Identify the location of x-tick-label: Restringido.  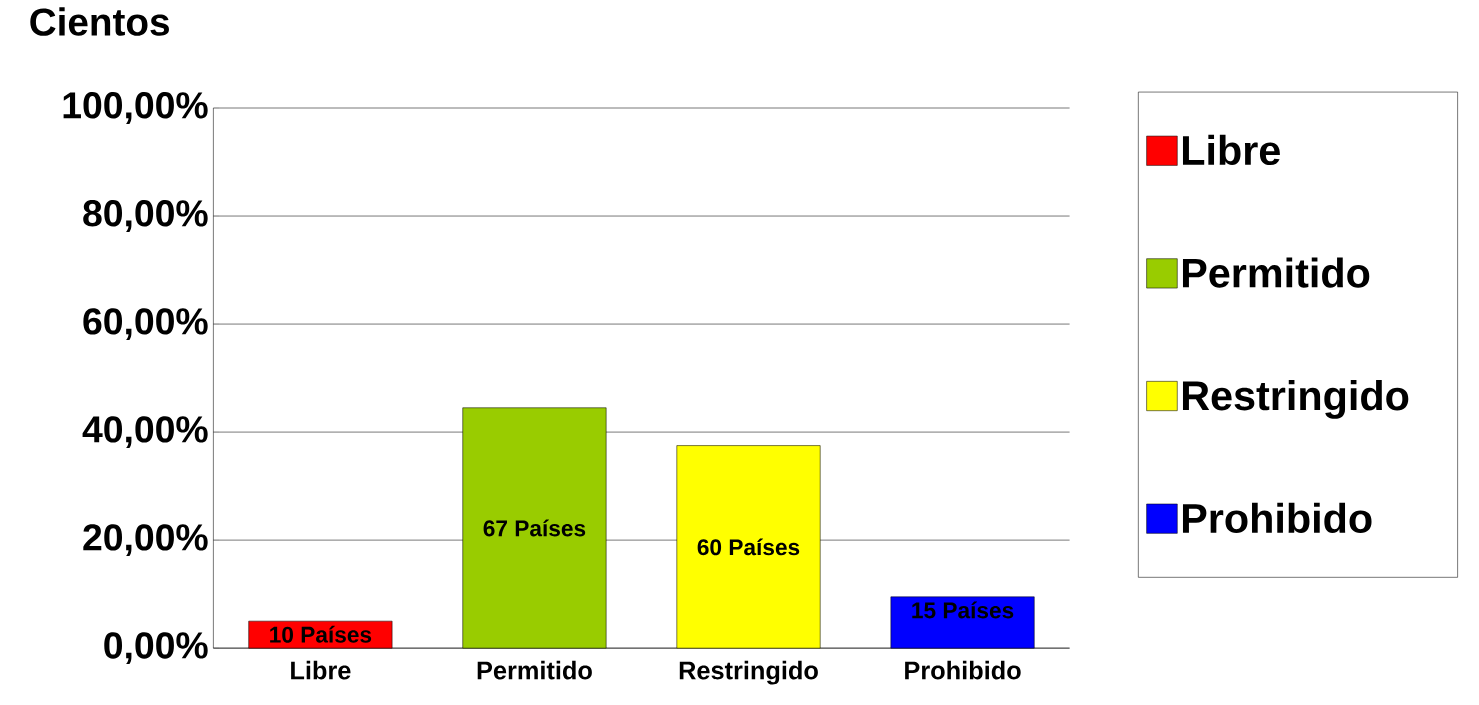
(748, 672).